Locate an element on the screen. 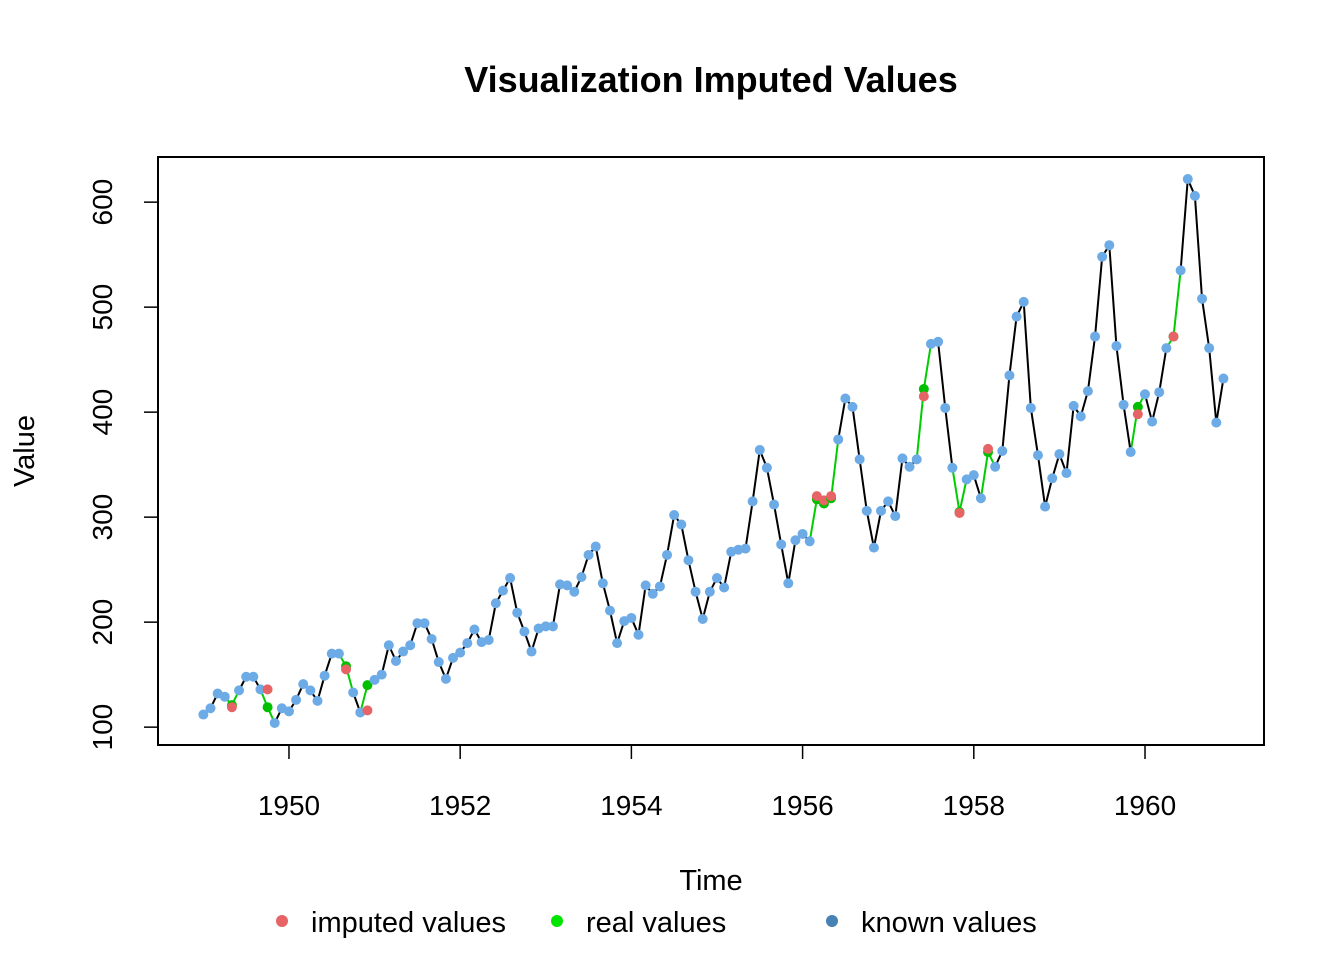 Image resolution: width=1344 pixels, height=960 pixels. y-axis: 100 200 300 400 500 600 is located at coordinates (123, 465).